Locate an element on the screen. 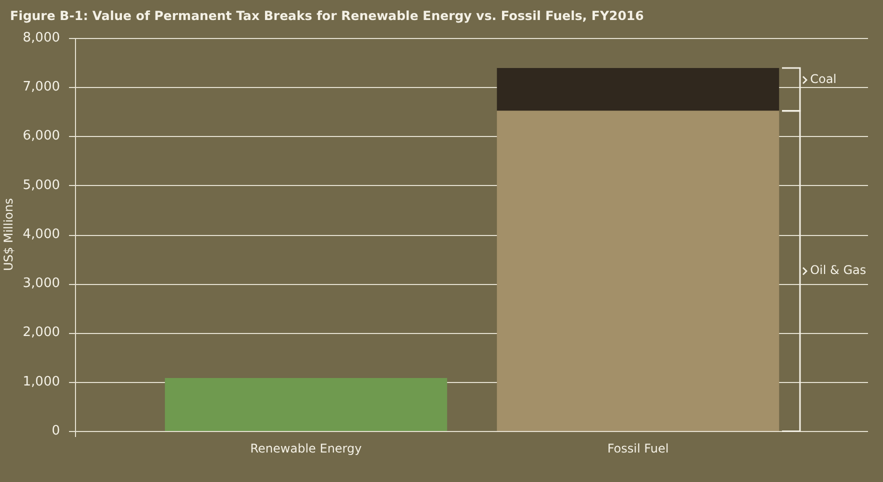  y-tick-label: 8,000 is located at coordinates (41, 38).